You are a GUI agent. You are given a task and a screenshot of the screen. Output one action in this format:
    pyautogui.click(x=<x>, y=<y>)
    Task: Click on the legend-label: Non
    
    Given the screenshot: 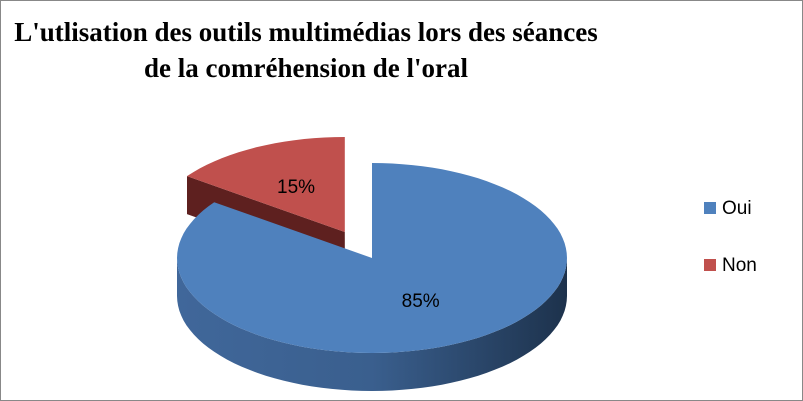 What is the action you would take?
    pyautogui.click(x=739, y=265)
    